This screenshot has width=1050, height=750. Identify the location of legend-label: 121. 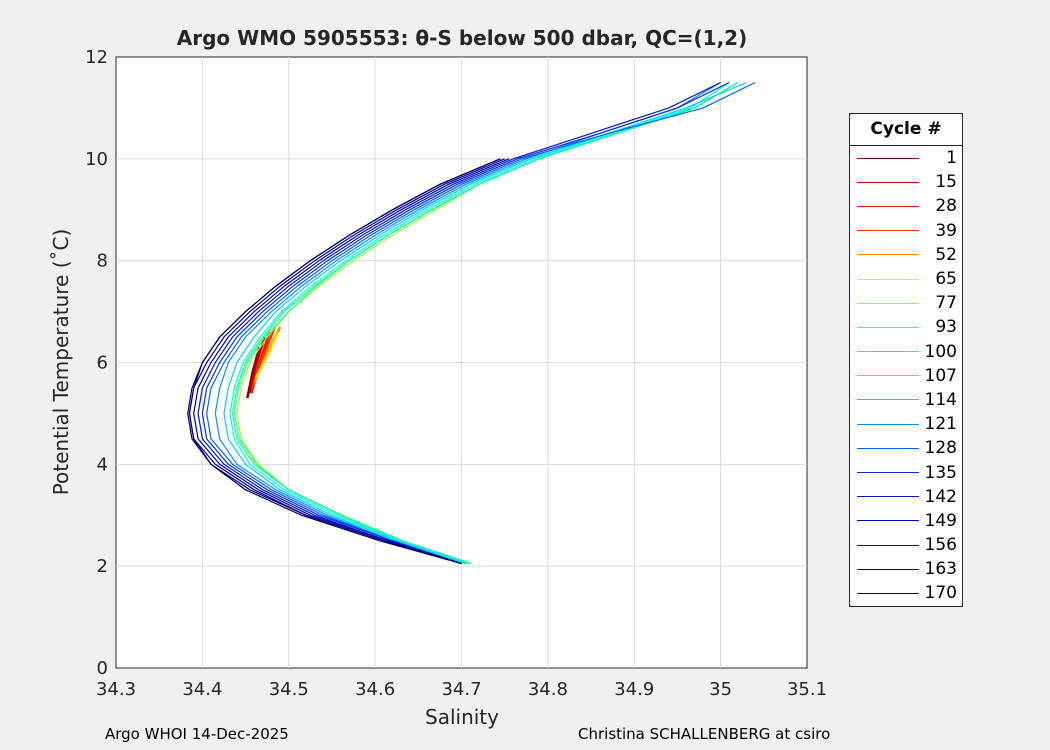
(940, 424).